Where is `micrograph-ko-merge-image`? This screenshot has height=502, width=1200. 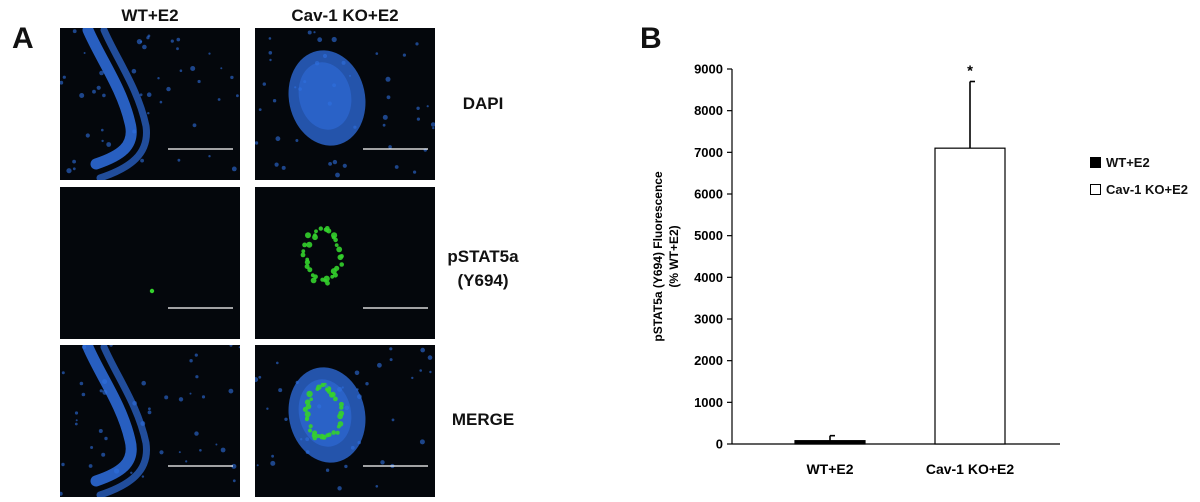 micrograph-ko-merge-image is located at coordinates (344, 419).